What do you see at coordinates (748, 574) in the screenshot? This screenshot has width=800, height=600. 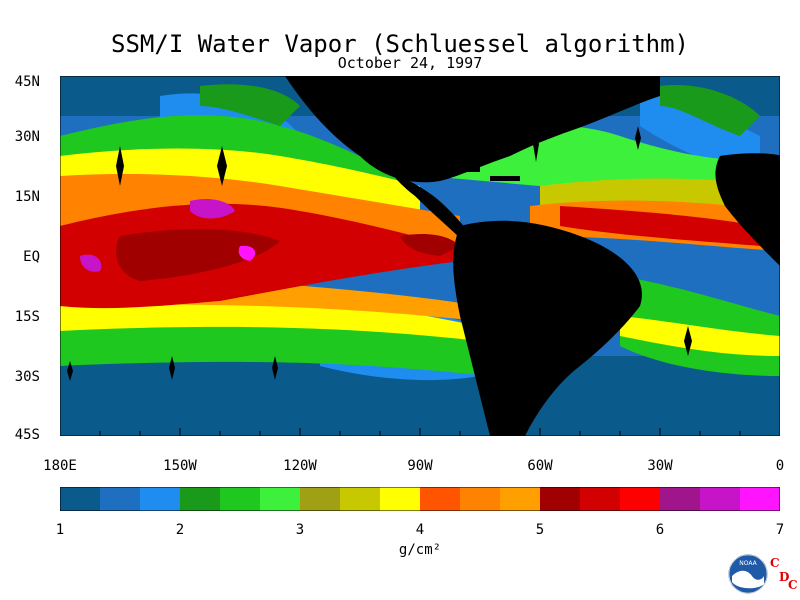 I see `noaa-logo: NOAA` at bounding box center [748, 574].